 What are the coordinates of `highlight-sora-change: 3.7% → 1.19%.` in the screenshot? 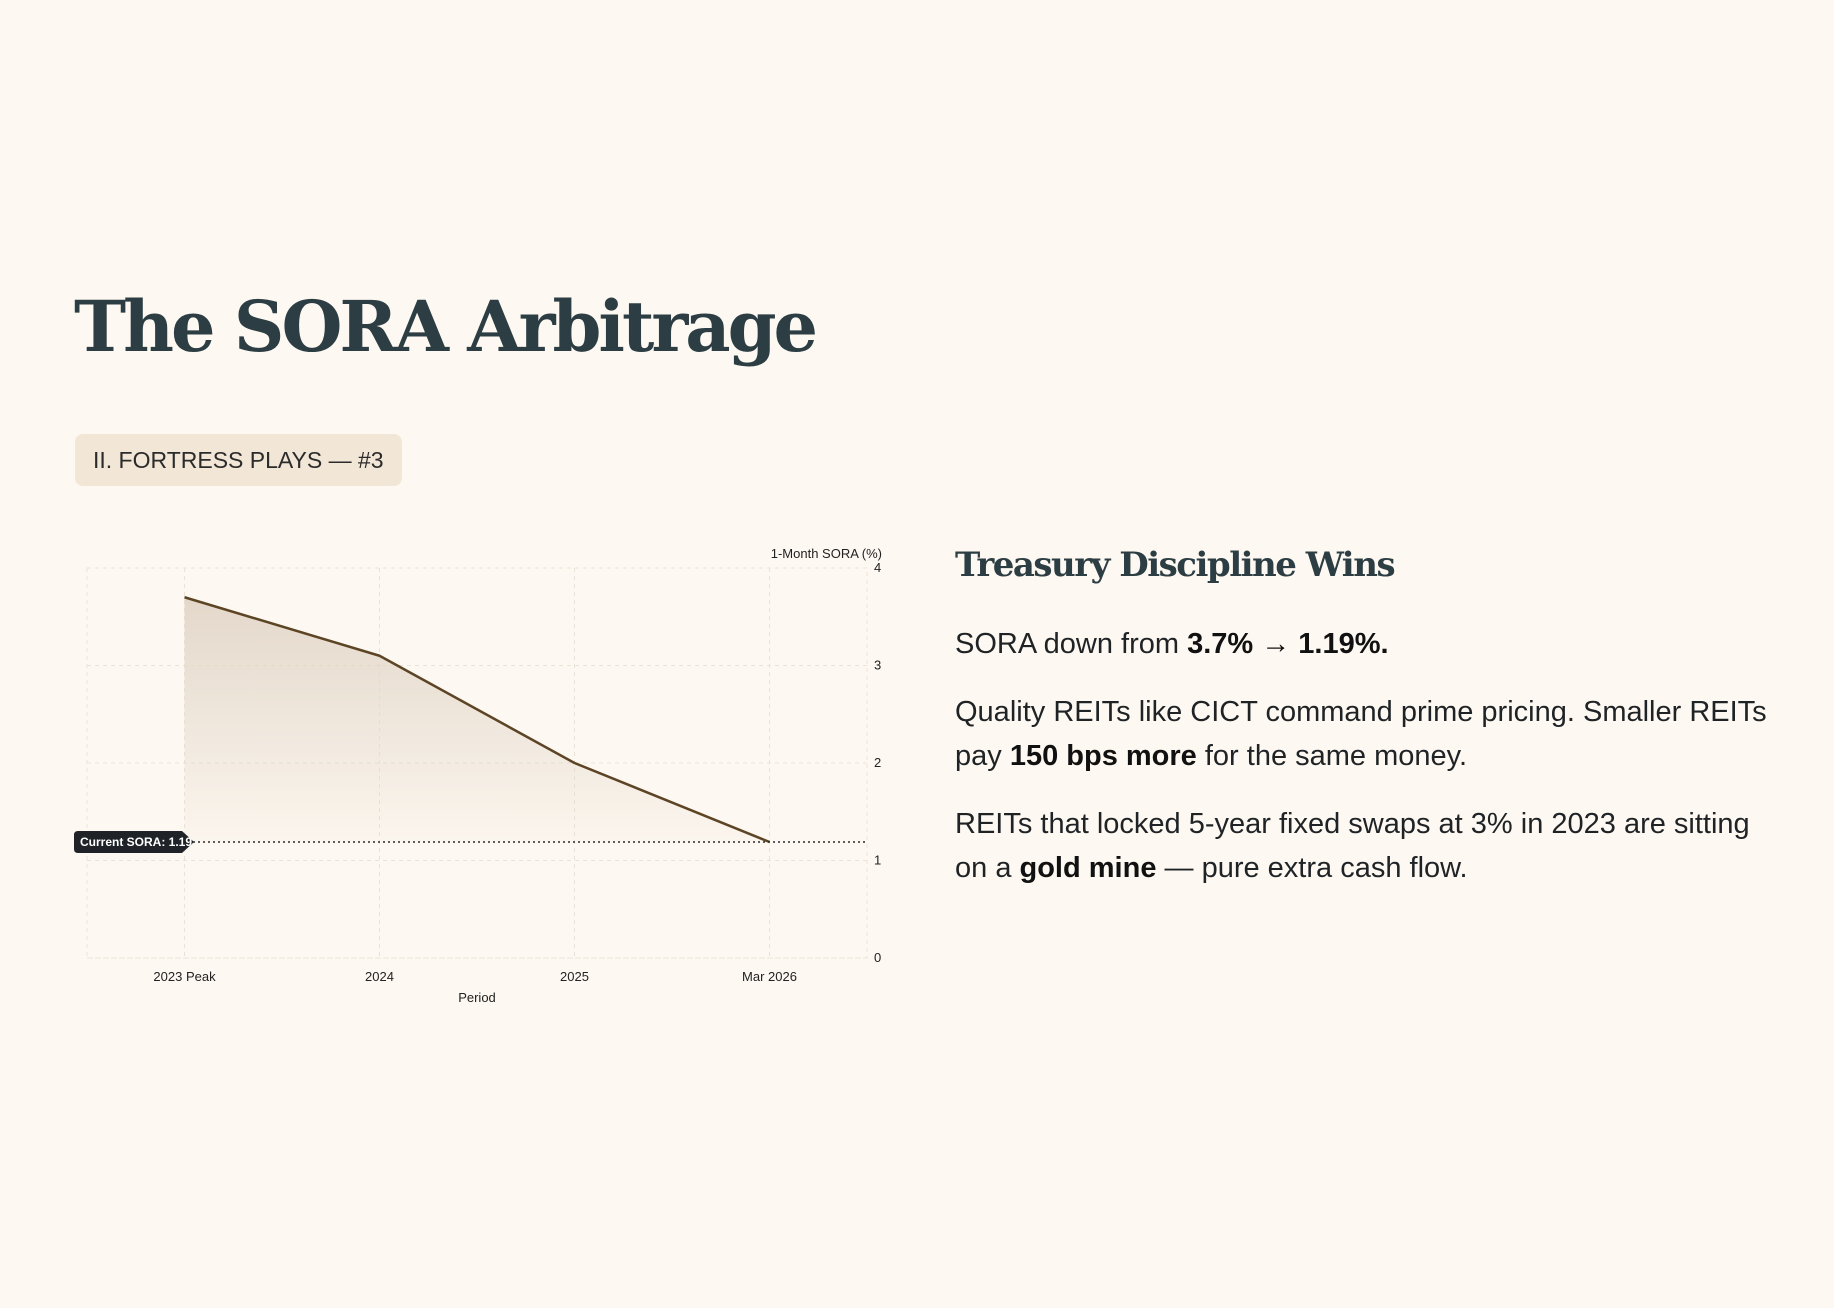 It's located at (1288, 644).